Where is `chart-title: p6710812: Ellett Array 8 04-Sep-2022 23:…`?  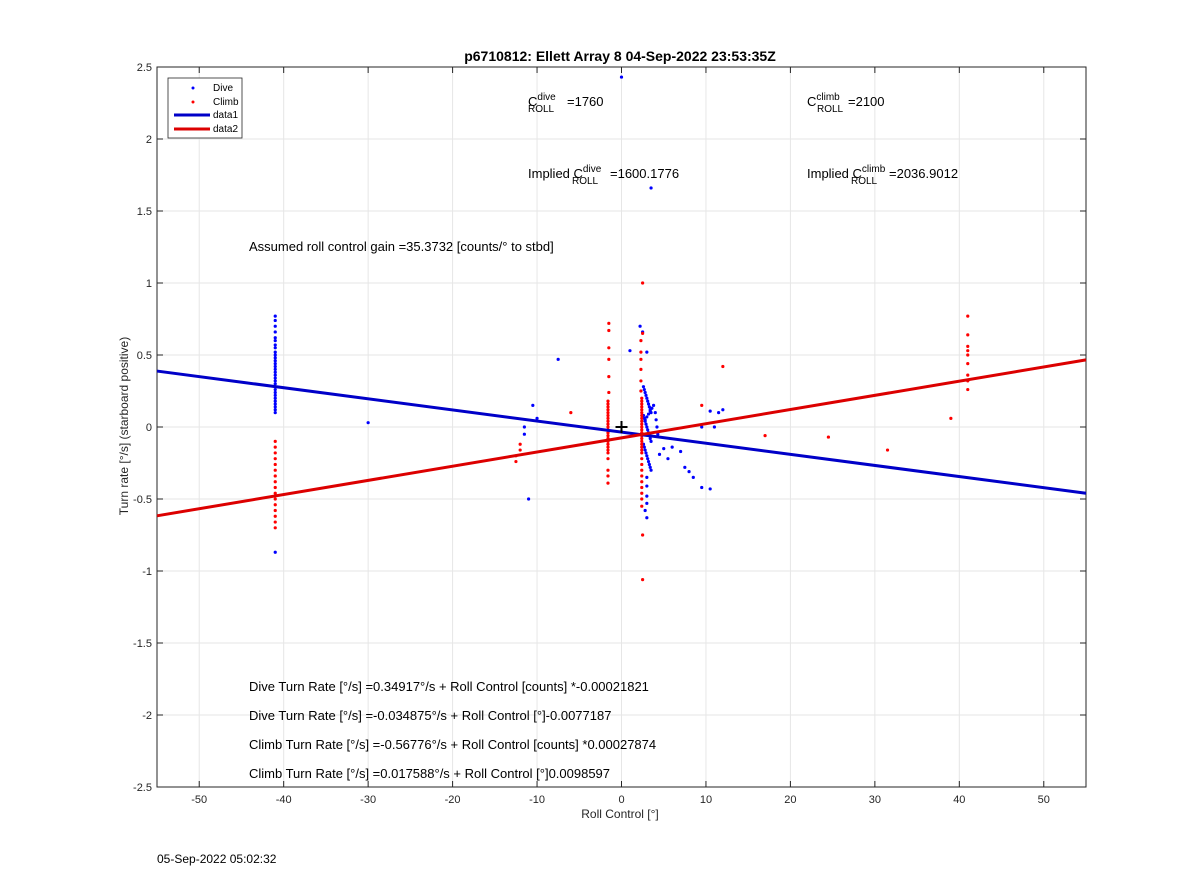
chart-title: p6710812: Ellett Array 8 04-Sep-2022 23:… is located at coordinates (620, 56).